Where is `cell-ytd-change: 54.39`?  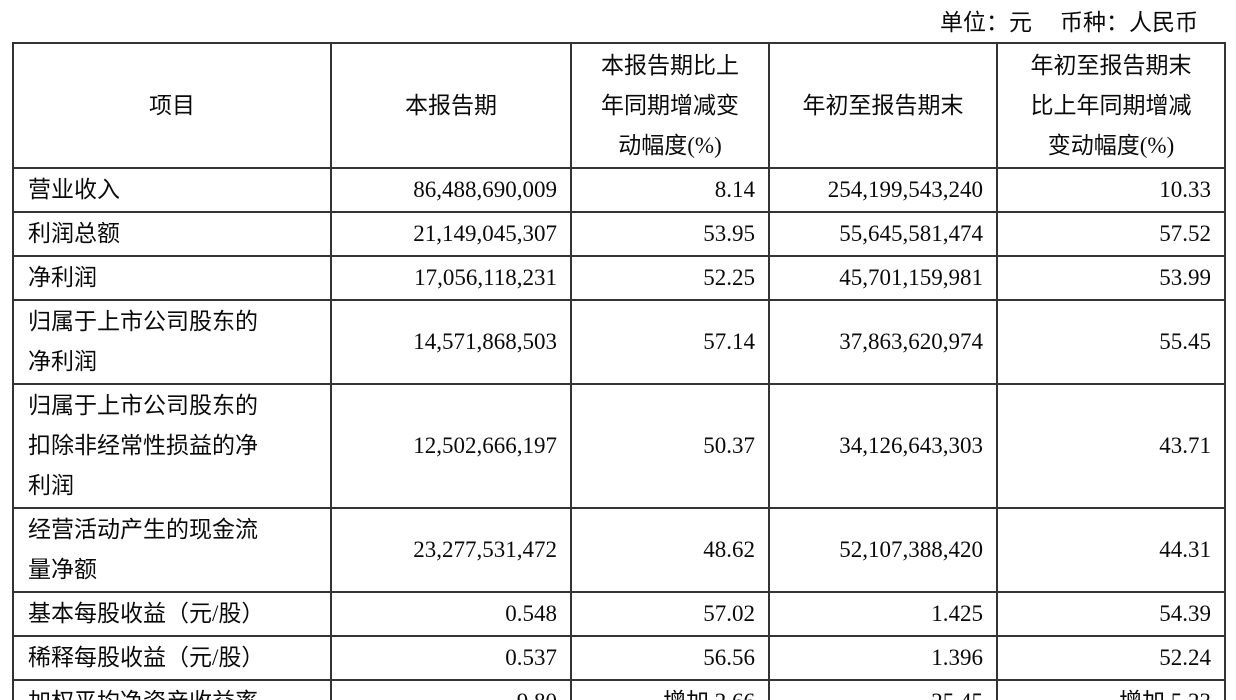 cell-ytd-change: 54.39 is located at coordinates (1111, 614).